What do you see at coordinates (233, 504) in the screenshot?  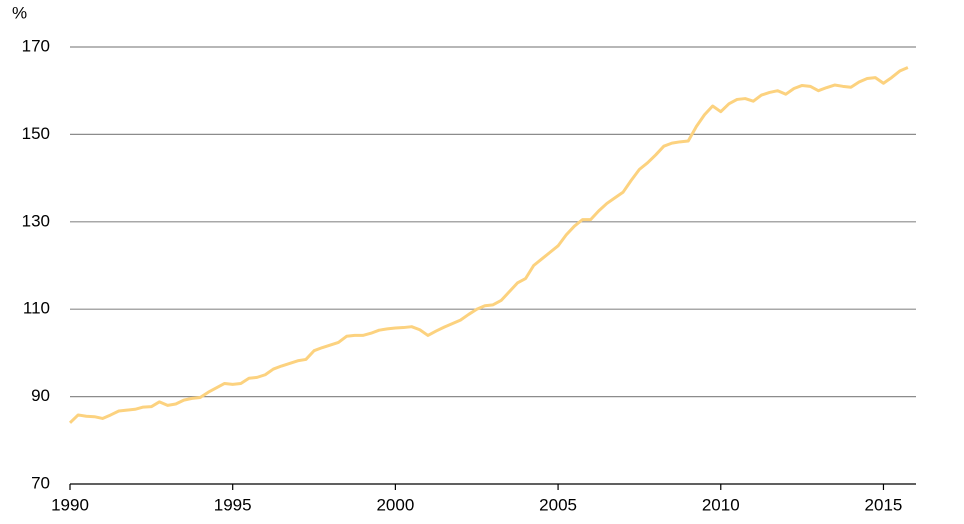 I see `x-tick-label: 1995` at bounding box center [233, 504].